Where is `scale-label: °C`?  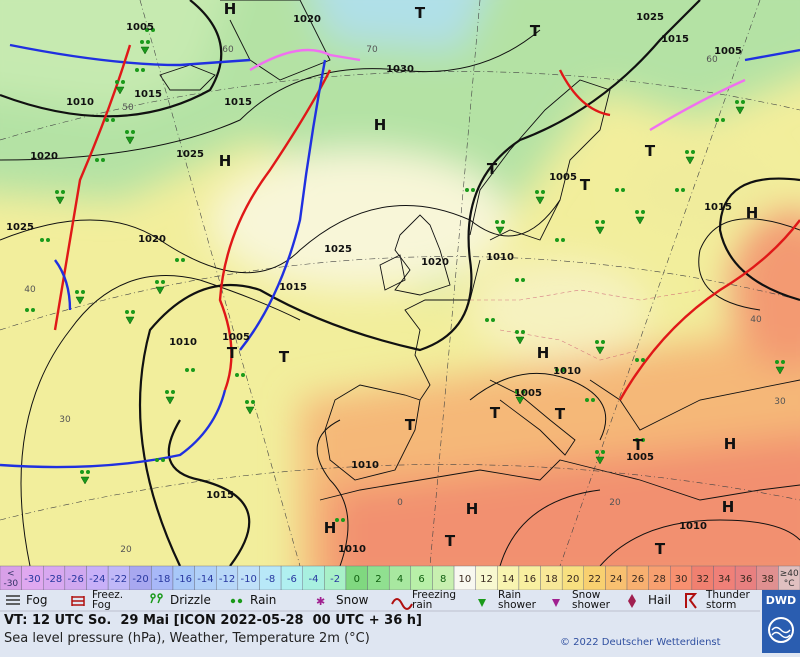
scale-label: °C is located at coordinates (789, 584).